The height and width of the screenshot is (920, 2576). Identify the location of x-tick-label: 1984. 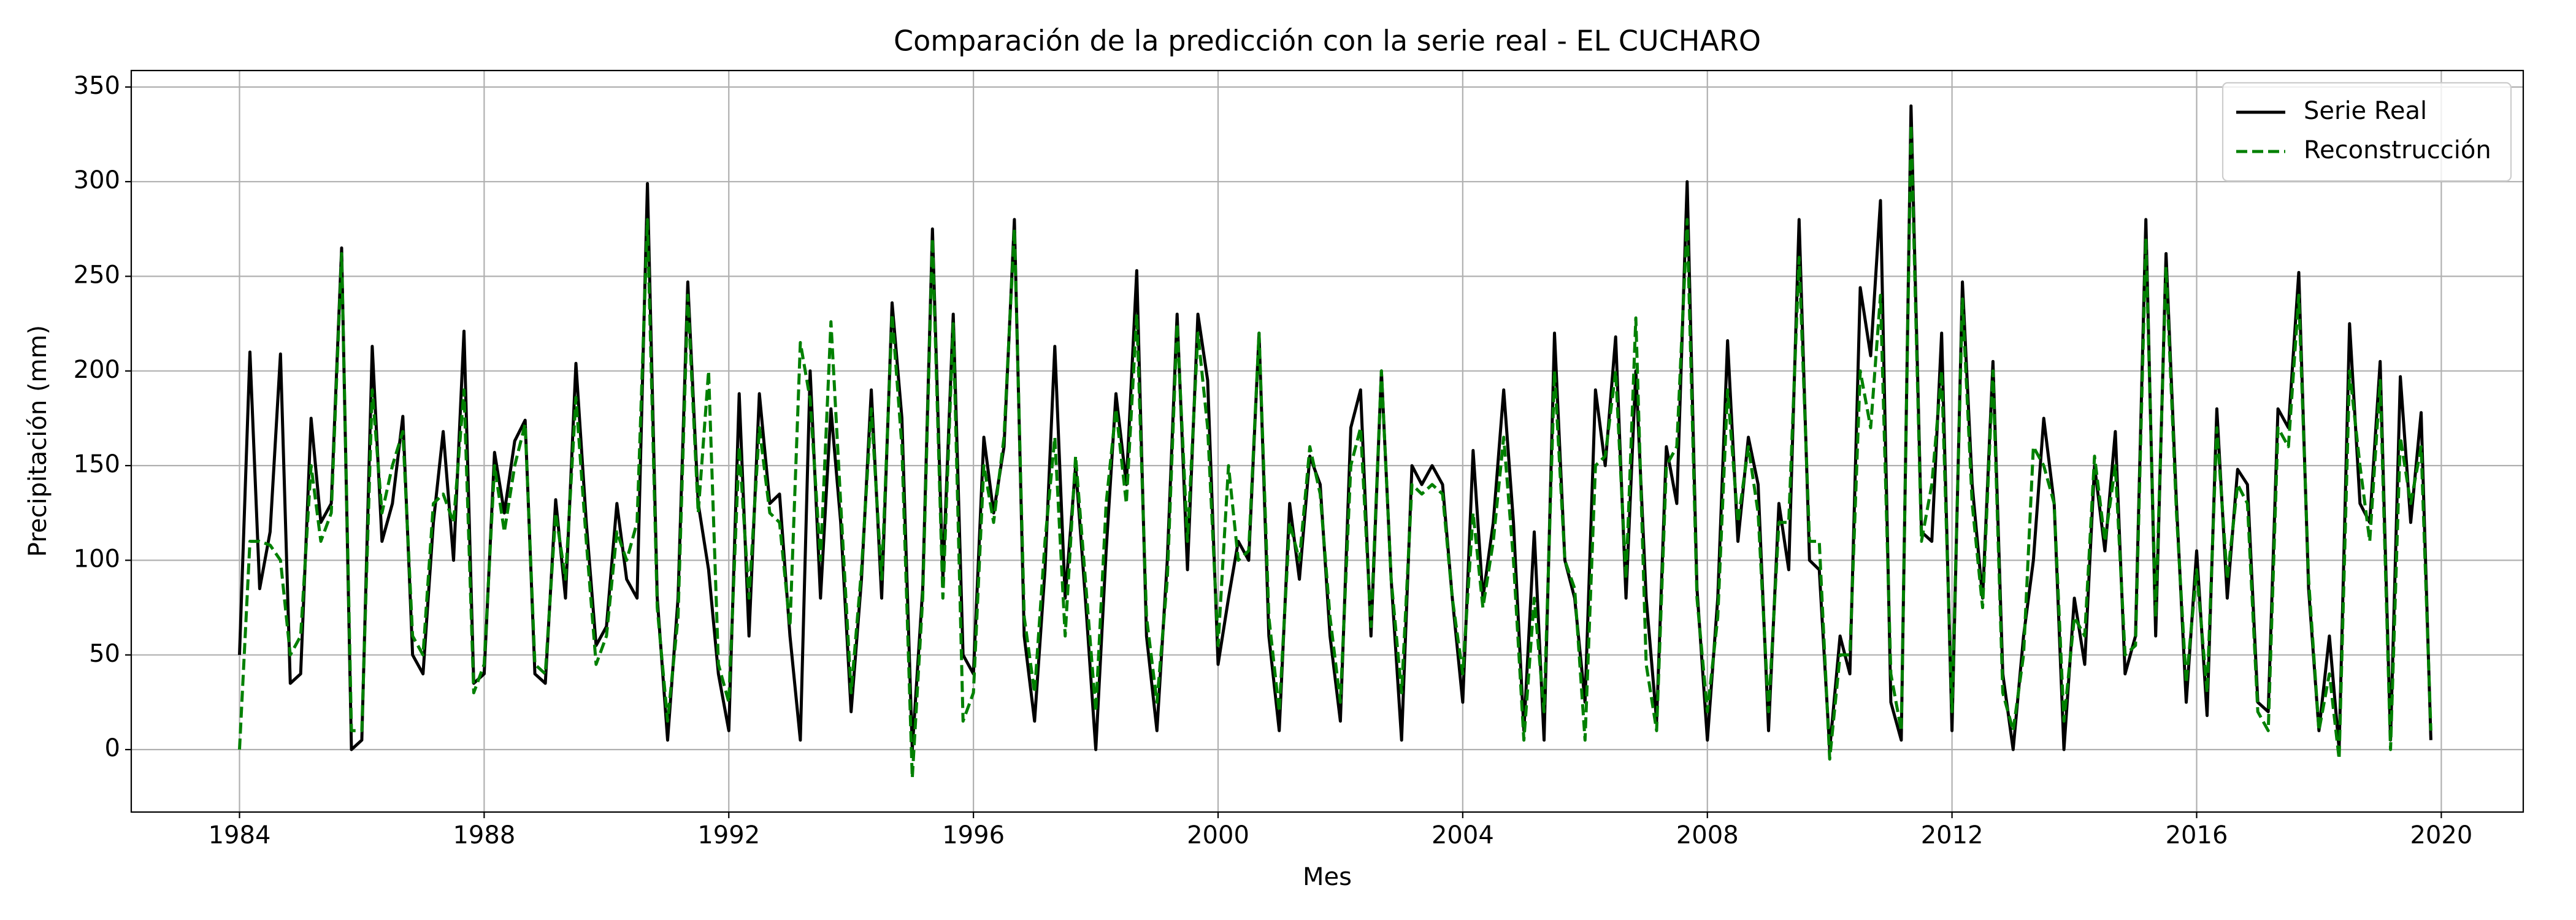
(240, 835).